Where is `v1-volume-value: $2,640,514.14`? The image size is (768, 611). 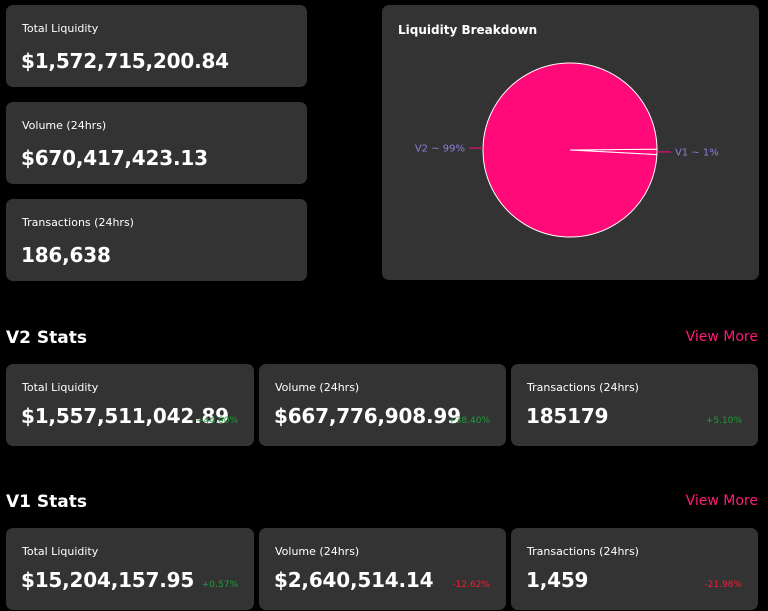
v1-volume-value: $2,640,514.14 is located at coordinates (354, 580).